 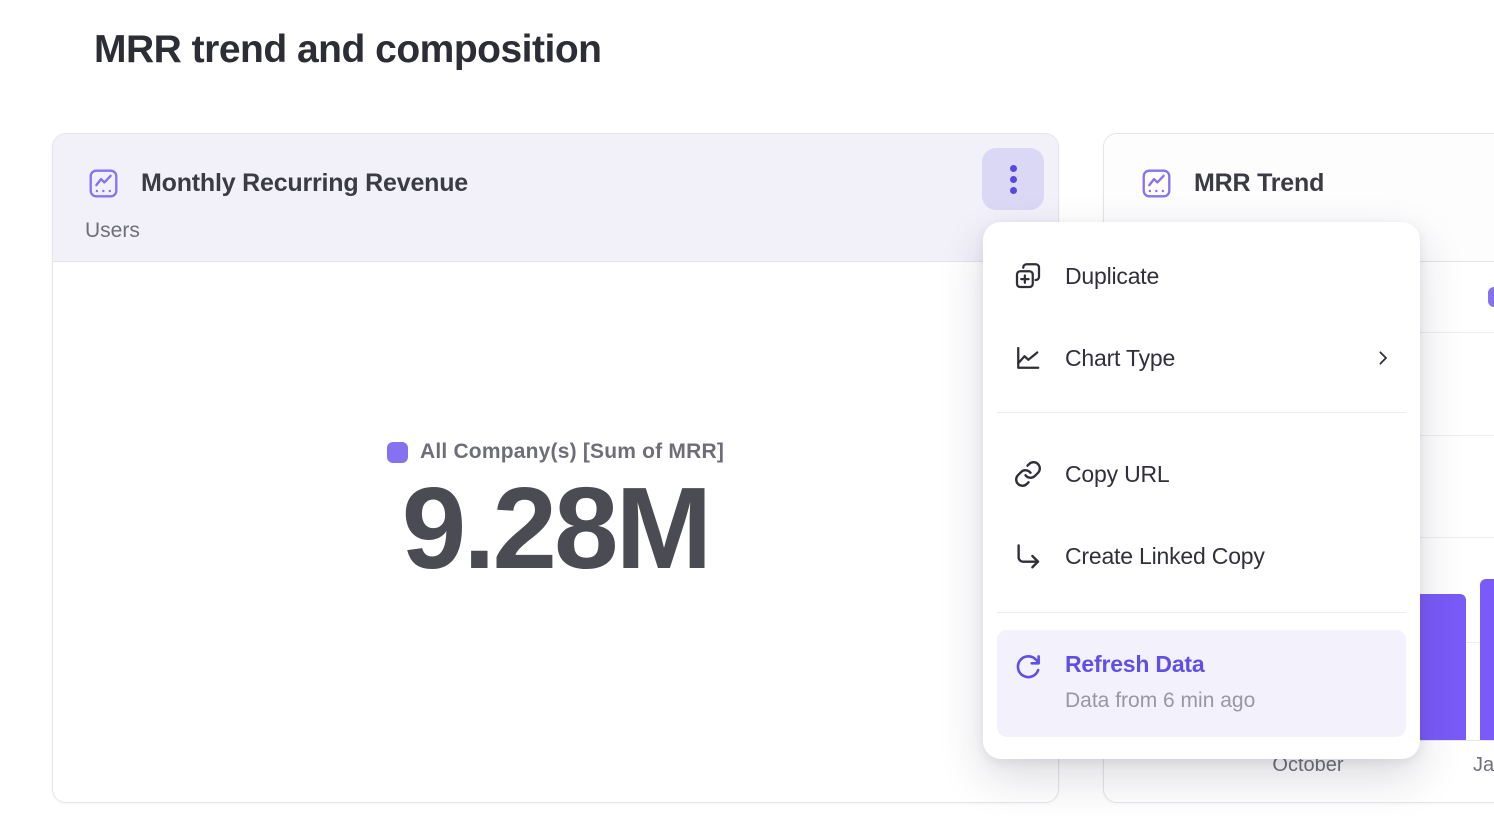 I want to click on legend-label: All Company(s) [Sum of MRR], so click(x=572, y=451).